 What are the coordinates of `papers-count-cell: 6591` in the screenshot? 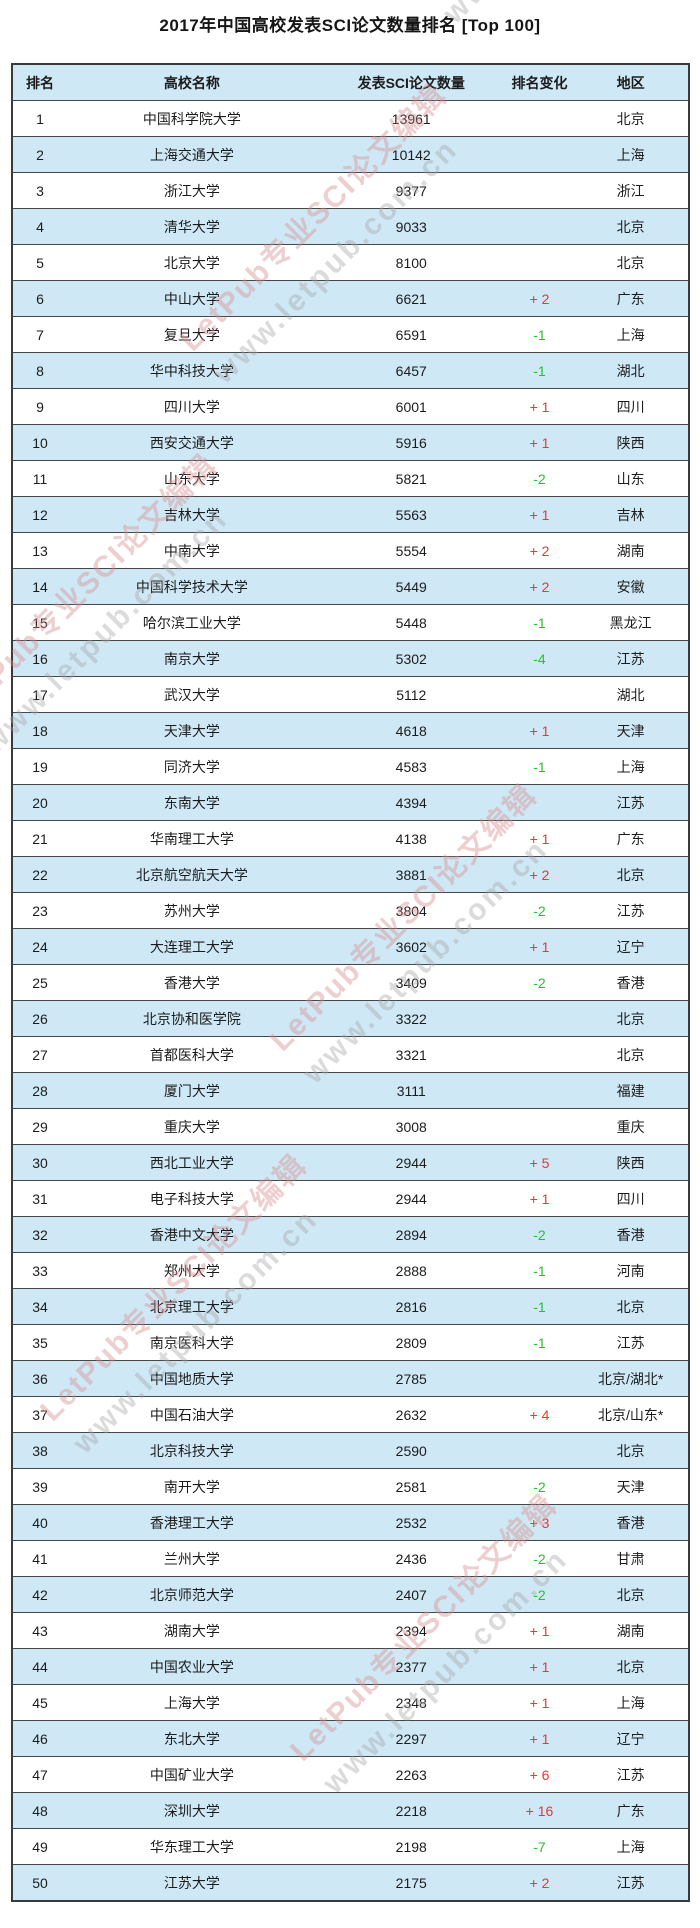 It's located at (411, 334).